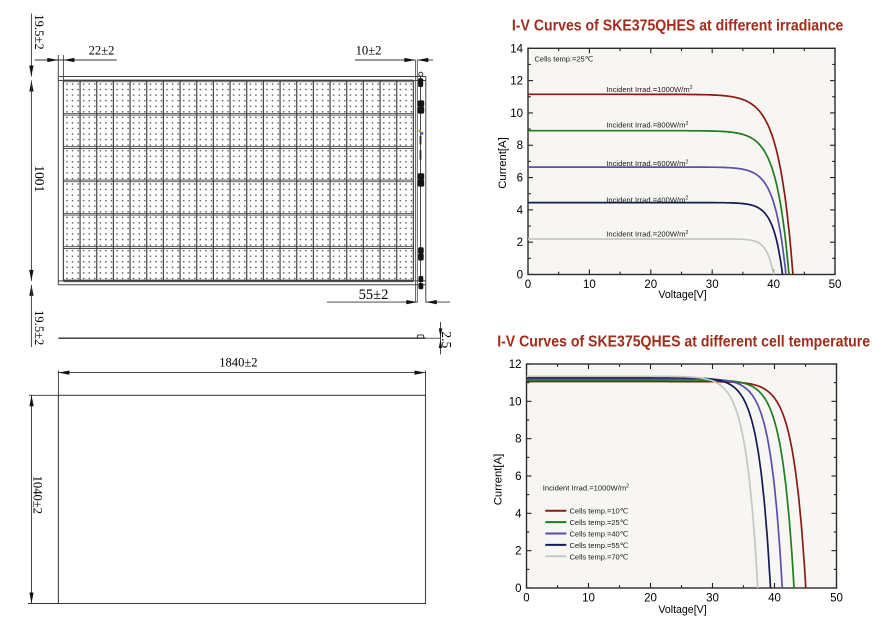 Image resolution: width=890 pixels, height=624 pixels. I want to click on svg-text: Incident Irrad.=800W/m2, so click(647, 125).